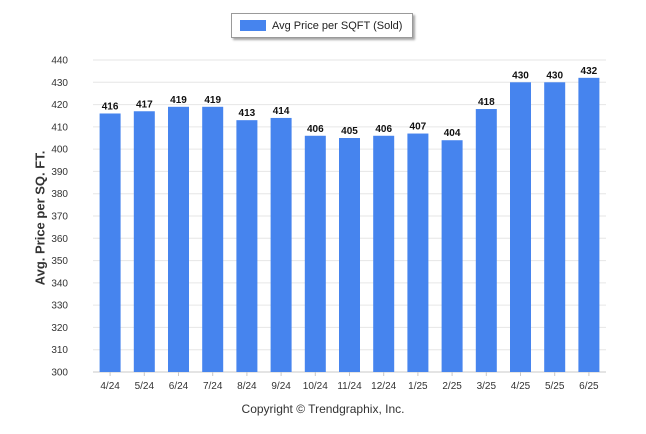  I want to click on y-tick-label: 440, so click(59, 61).